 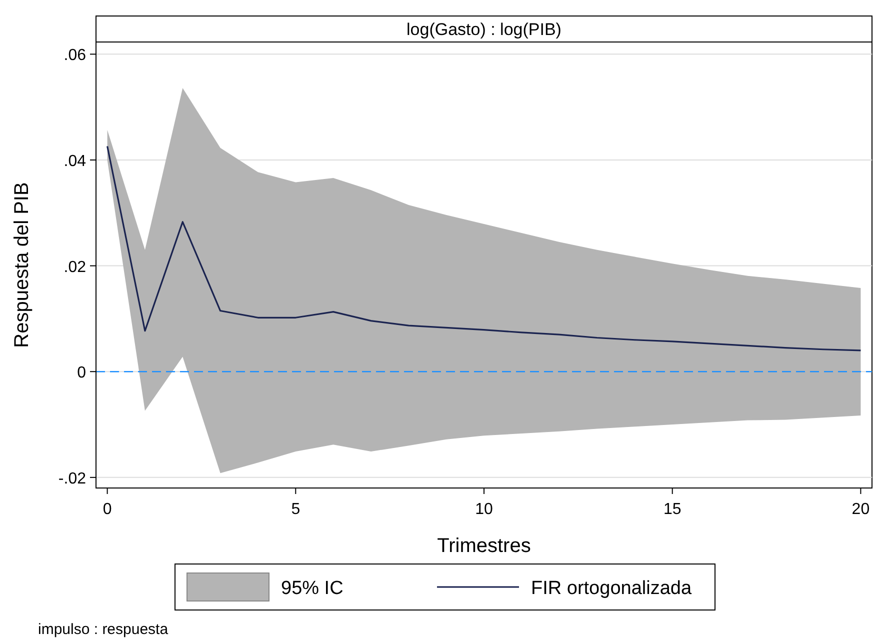 I want to click on chart-title: log(Gasto) : log(PIB), so click(x=484, y=29).